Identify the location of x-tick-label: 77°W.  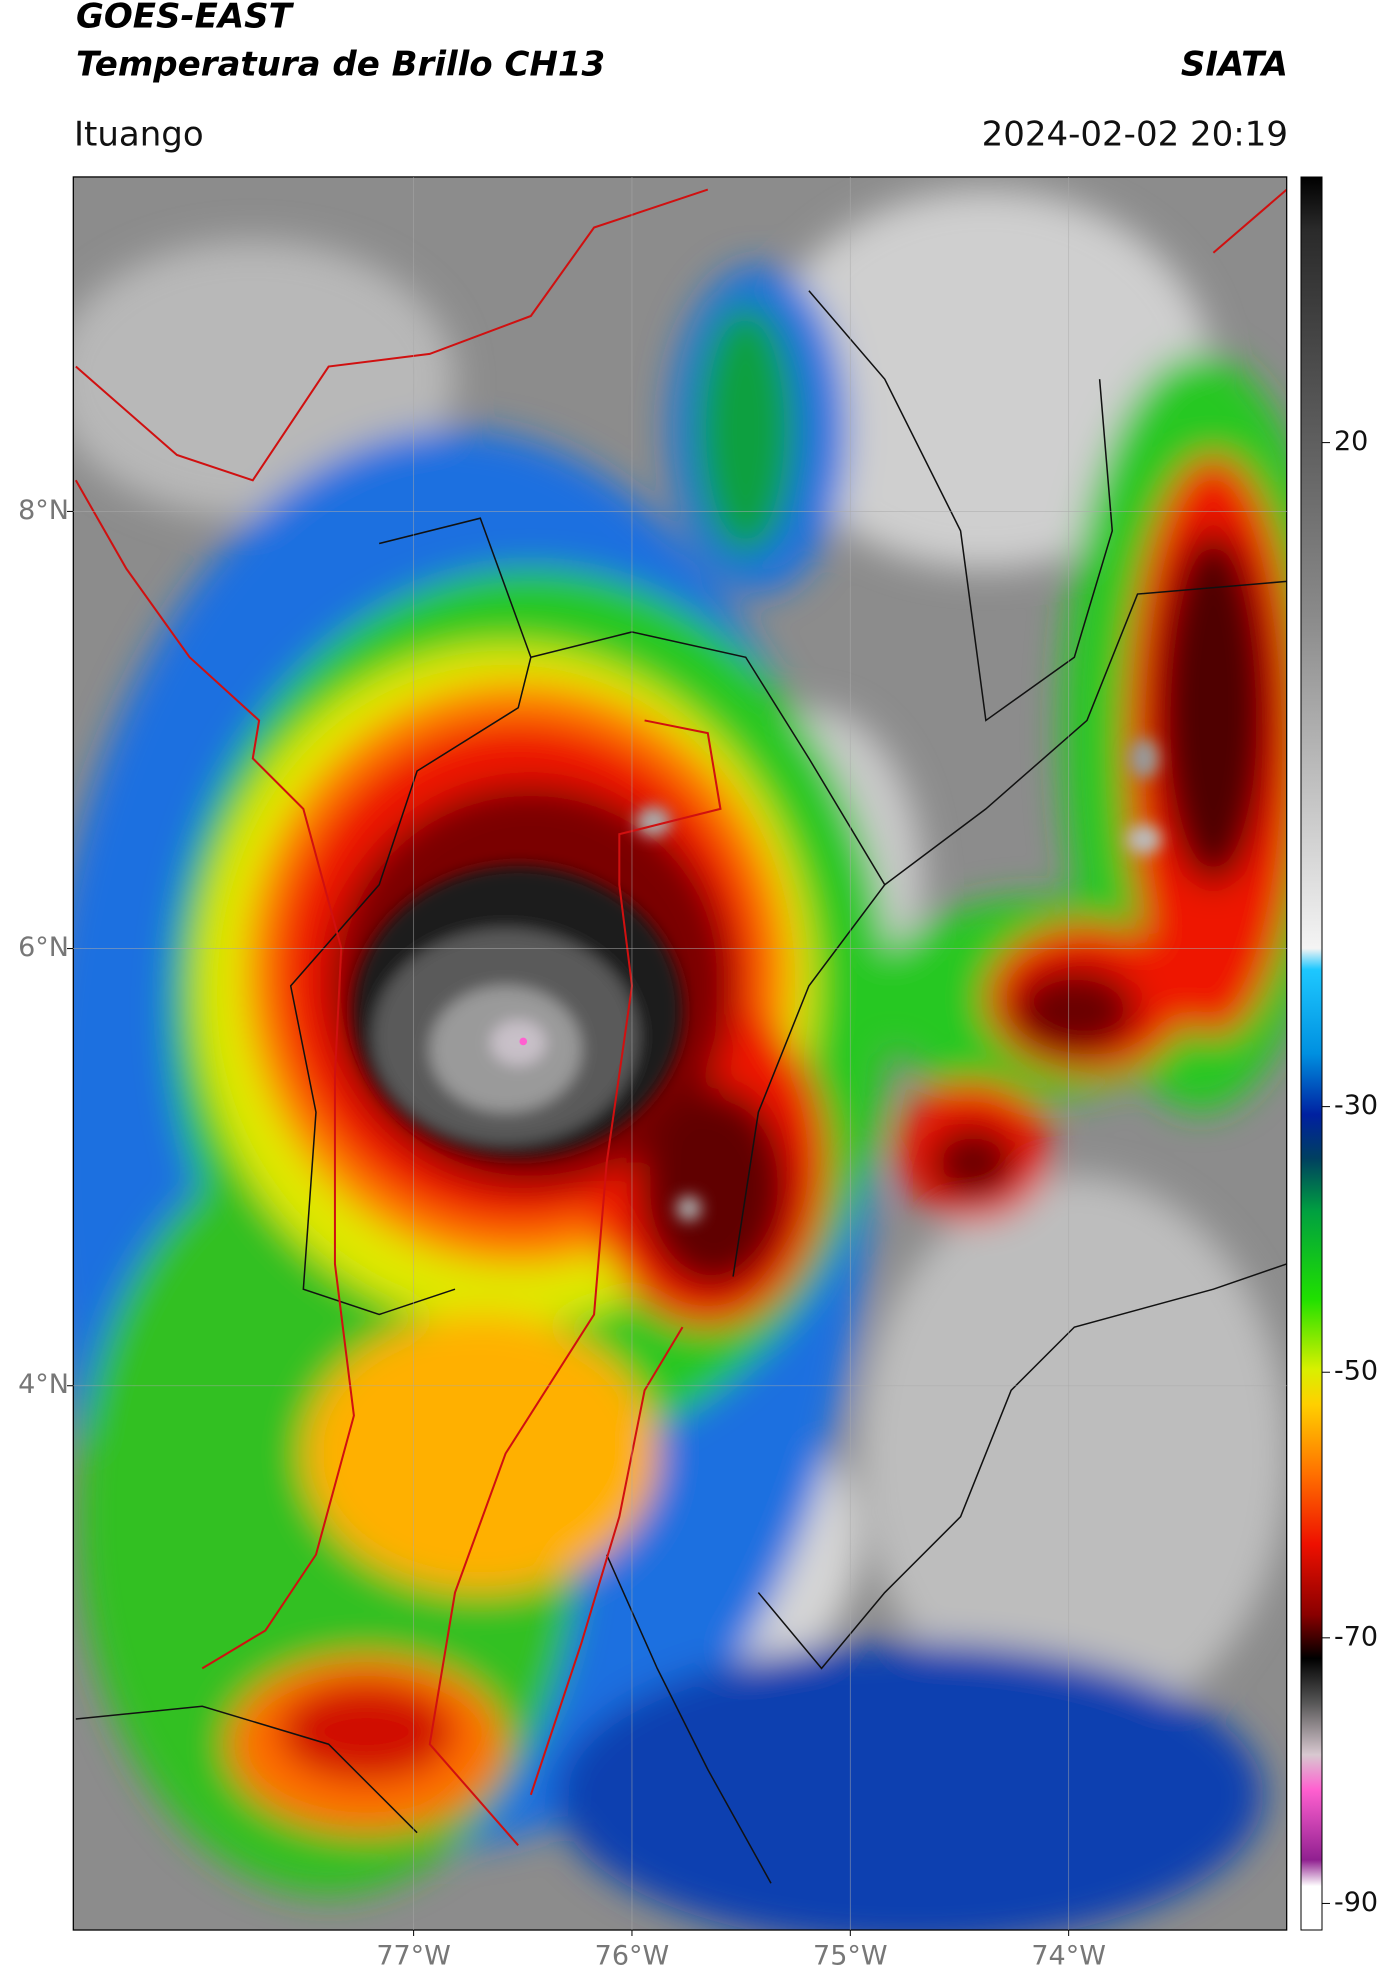
(413, 1956).